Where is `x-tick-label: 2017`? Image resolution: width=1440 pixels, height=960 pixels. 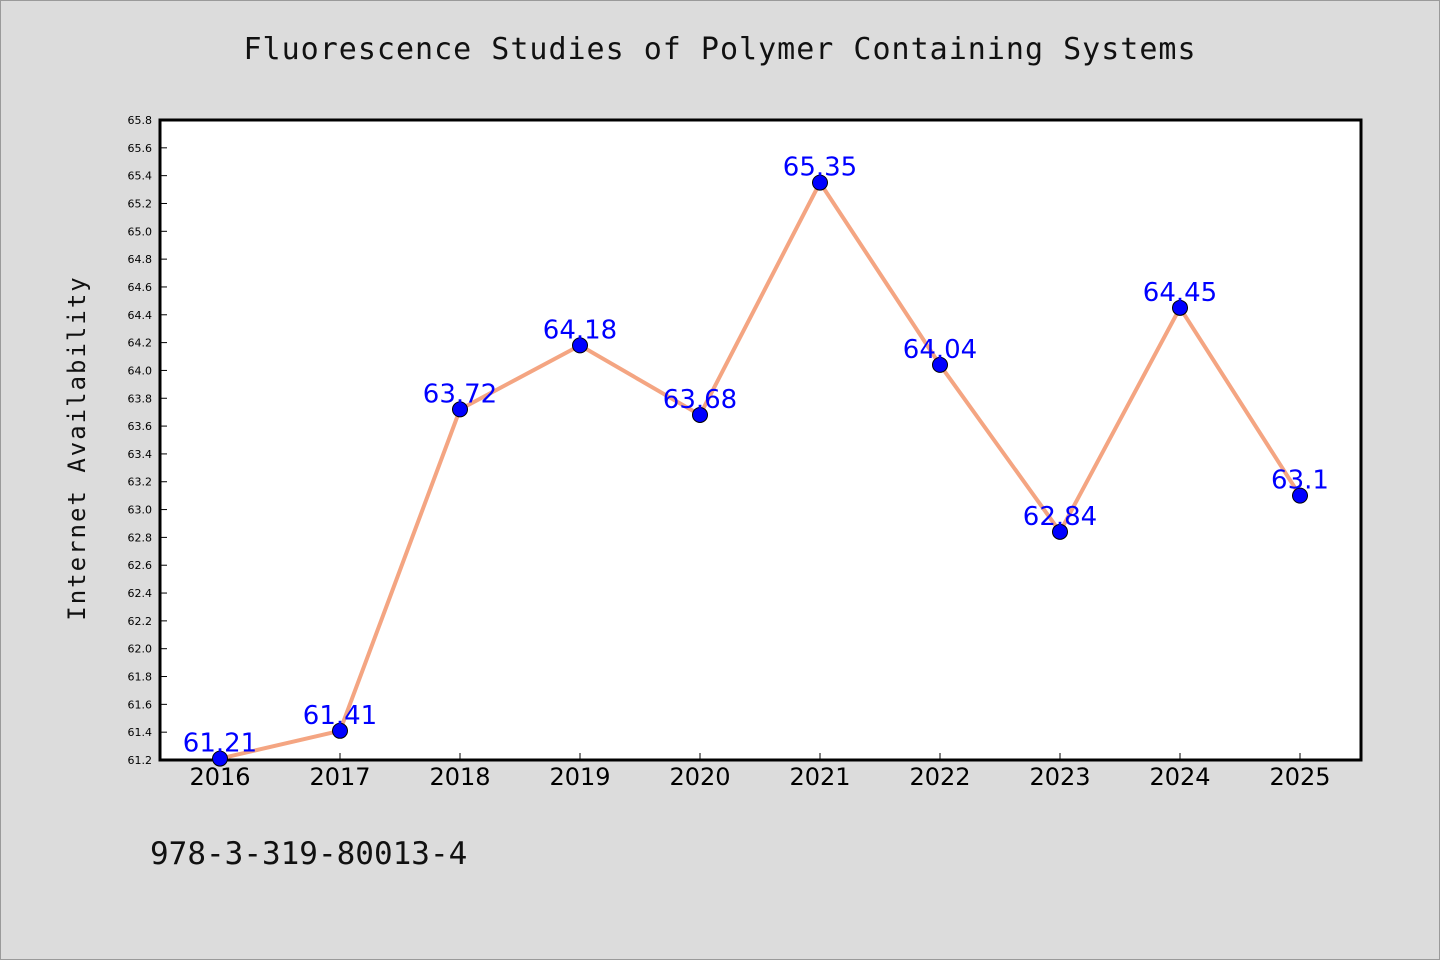
x-tick-label: 2017 is located at coordinates (339, 777).